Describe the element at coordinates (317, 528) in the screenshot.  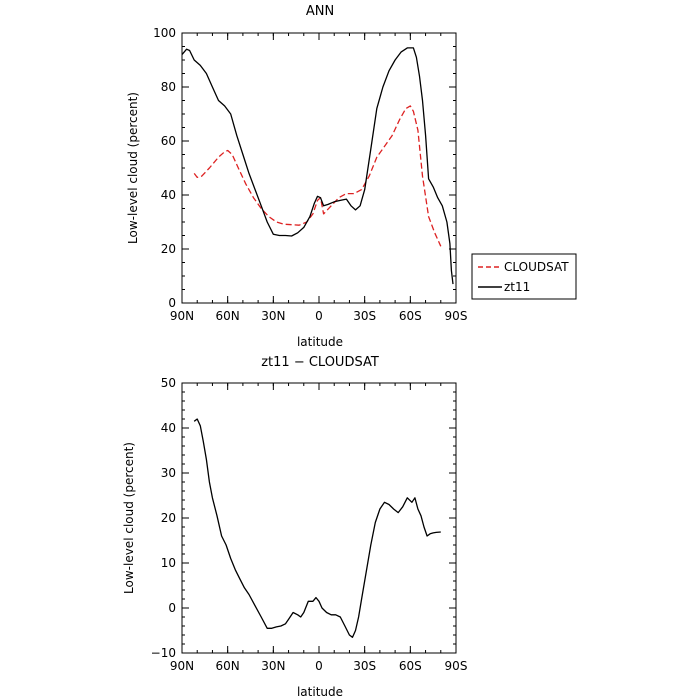
I see `series-line` at that location.